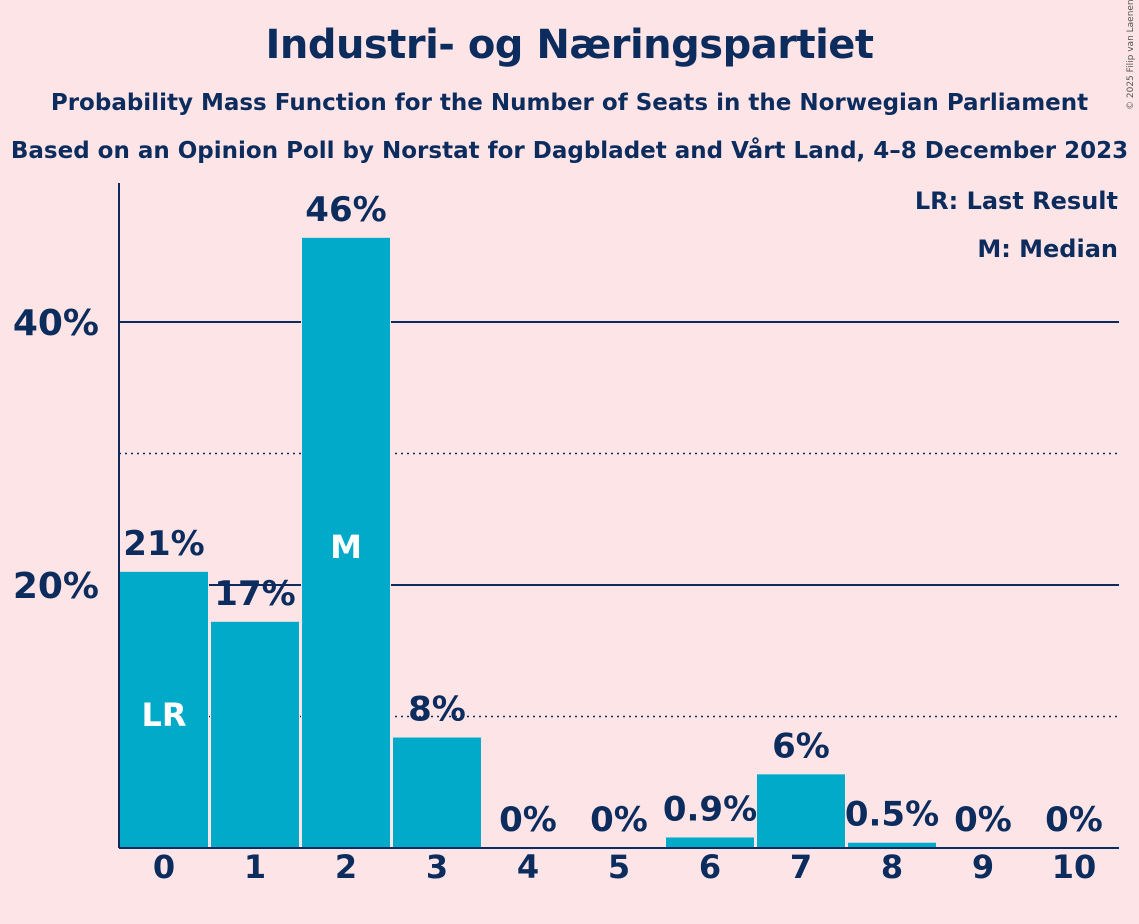 This screenshot has width=1139, height=924. I want to click on x-tick-label: 2, so click(346, 867).